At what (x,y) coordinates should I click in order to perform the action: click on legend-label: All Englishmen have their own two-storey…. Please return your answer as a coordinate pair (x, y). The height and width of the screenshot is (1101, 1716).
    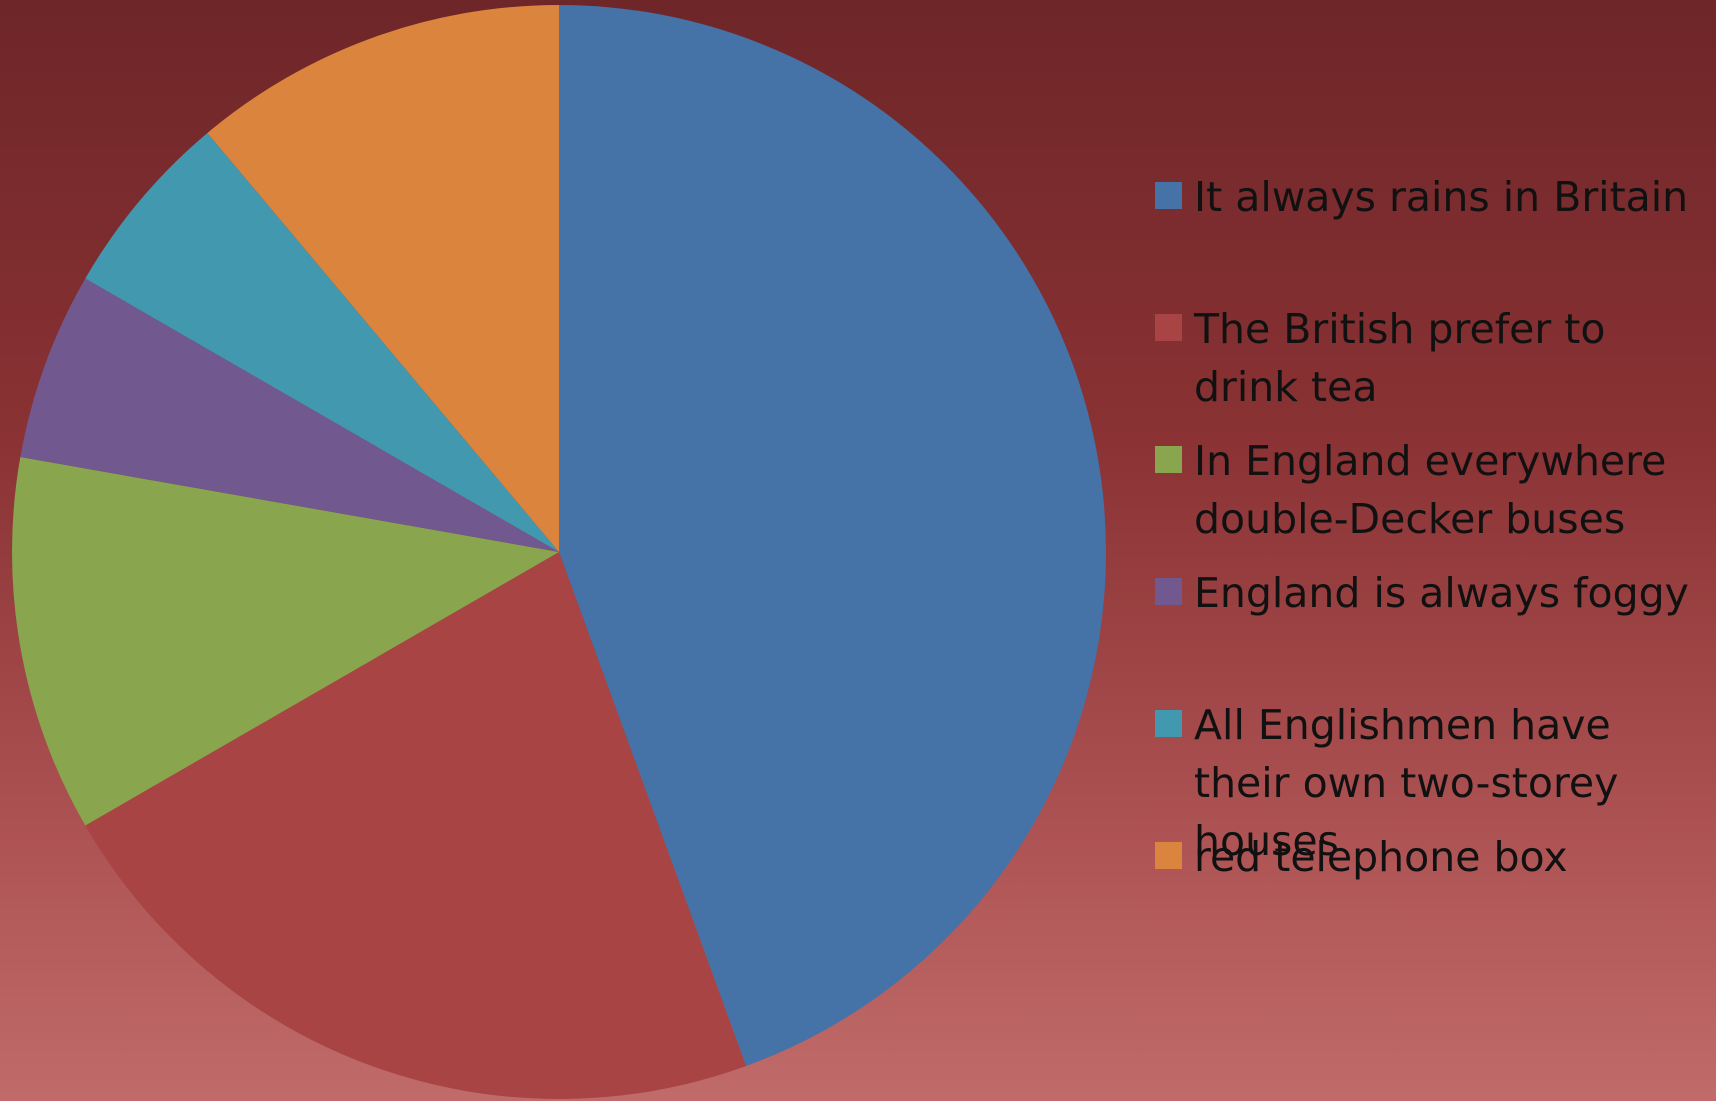
    Looking at the image, I should click on (1406, 783).